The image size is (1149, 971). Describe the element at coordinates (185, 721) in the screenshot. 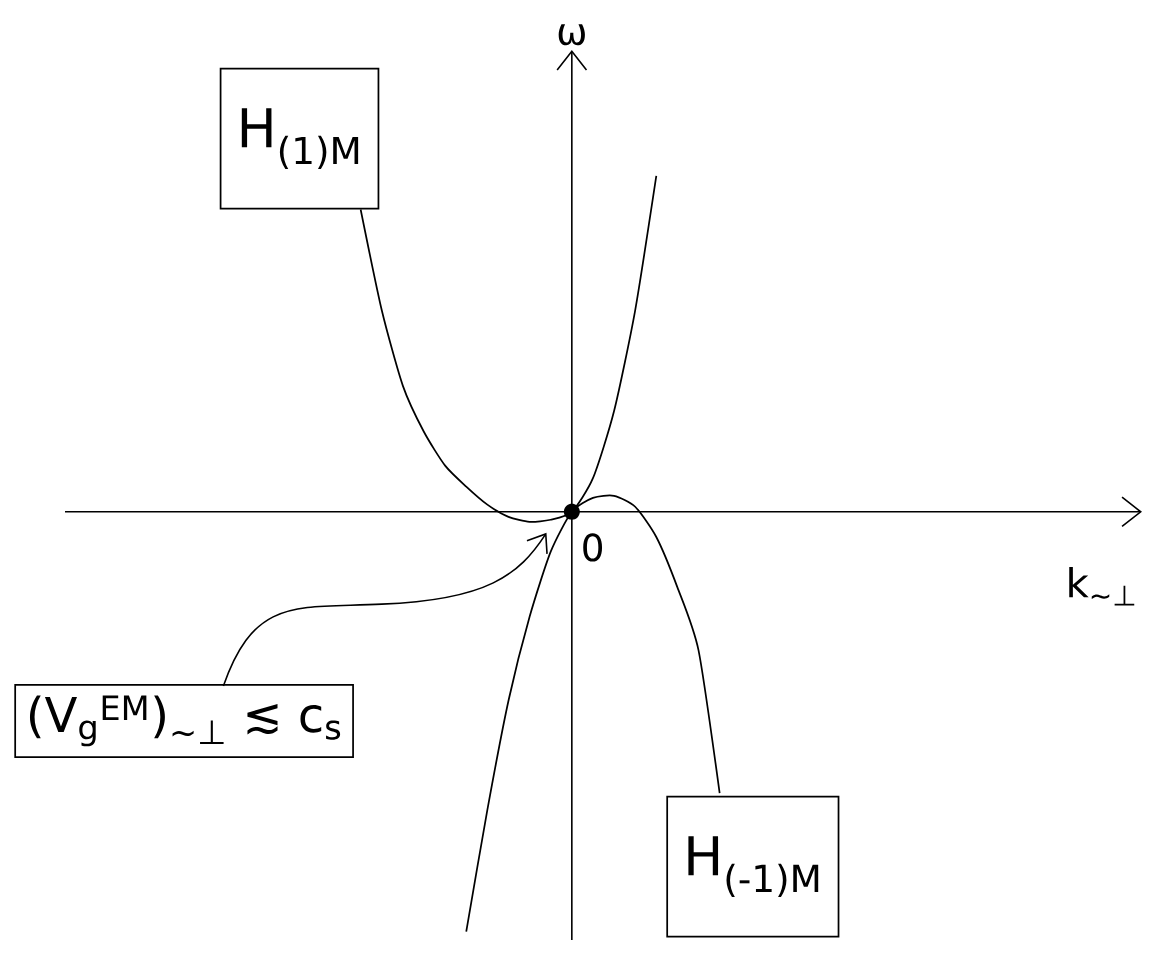

I see `annotation: (V$_{g}$$^{EM}$)$_{∼⊥}$ ≲ c$_{s}$` at that location.